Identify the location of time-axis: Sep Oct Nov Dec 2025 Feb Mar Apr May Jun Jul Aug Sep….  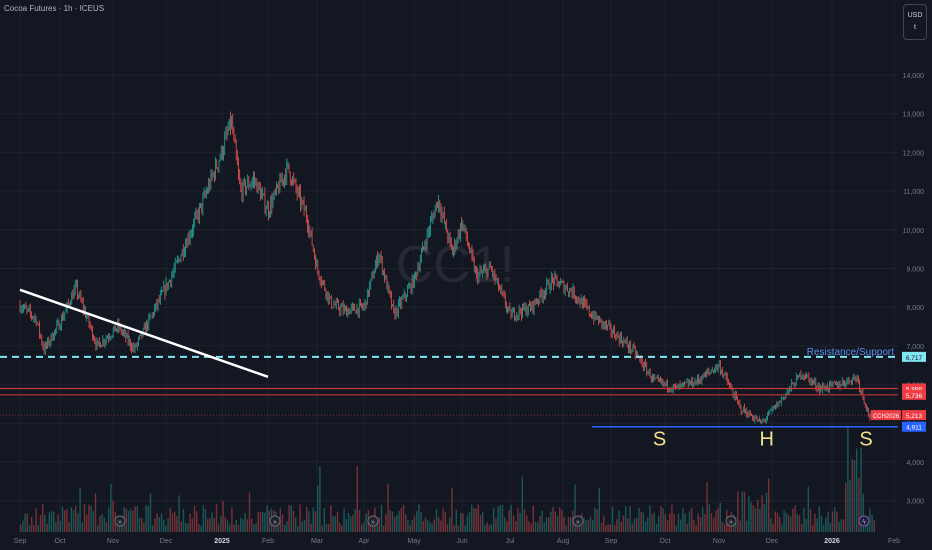
(457, 541).